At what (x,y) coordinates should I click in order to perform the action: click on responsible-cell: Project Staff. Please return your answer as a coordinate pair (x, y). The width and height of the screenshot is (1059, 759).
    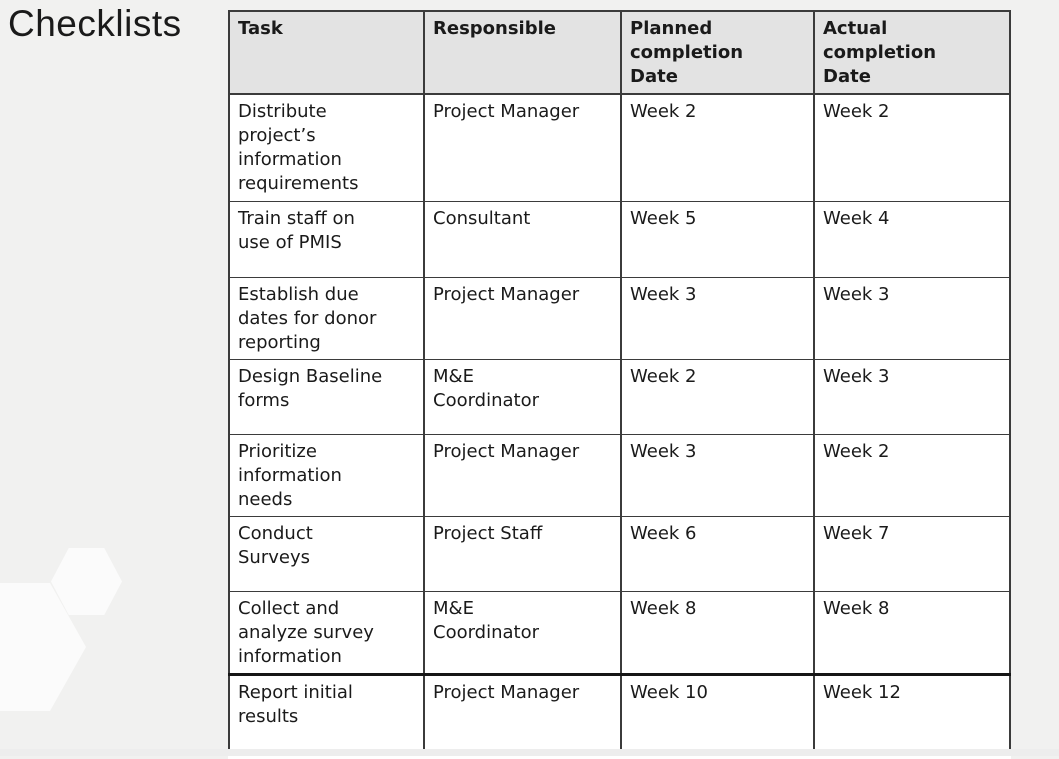
    Looking at the image, I should click on (522, 553).